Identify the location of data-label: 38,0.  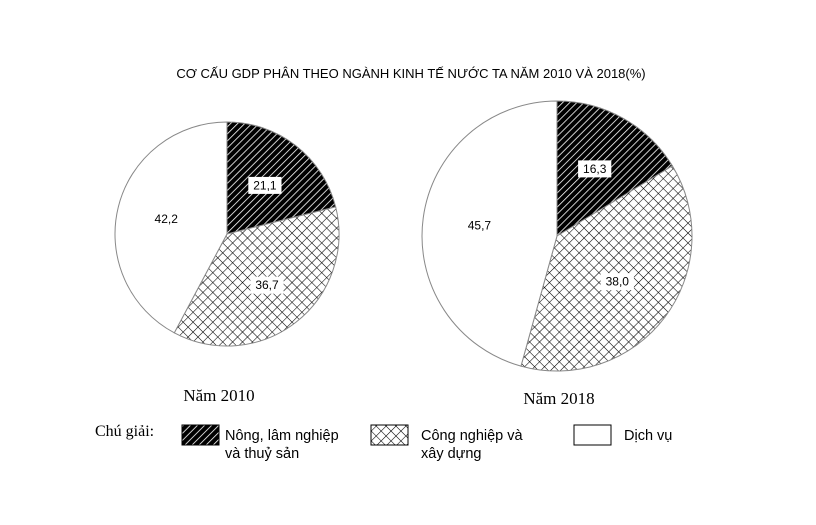
(618, 282).